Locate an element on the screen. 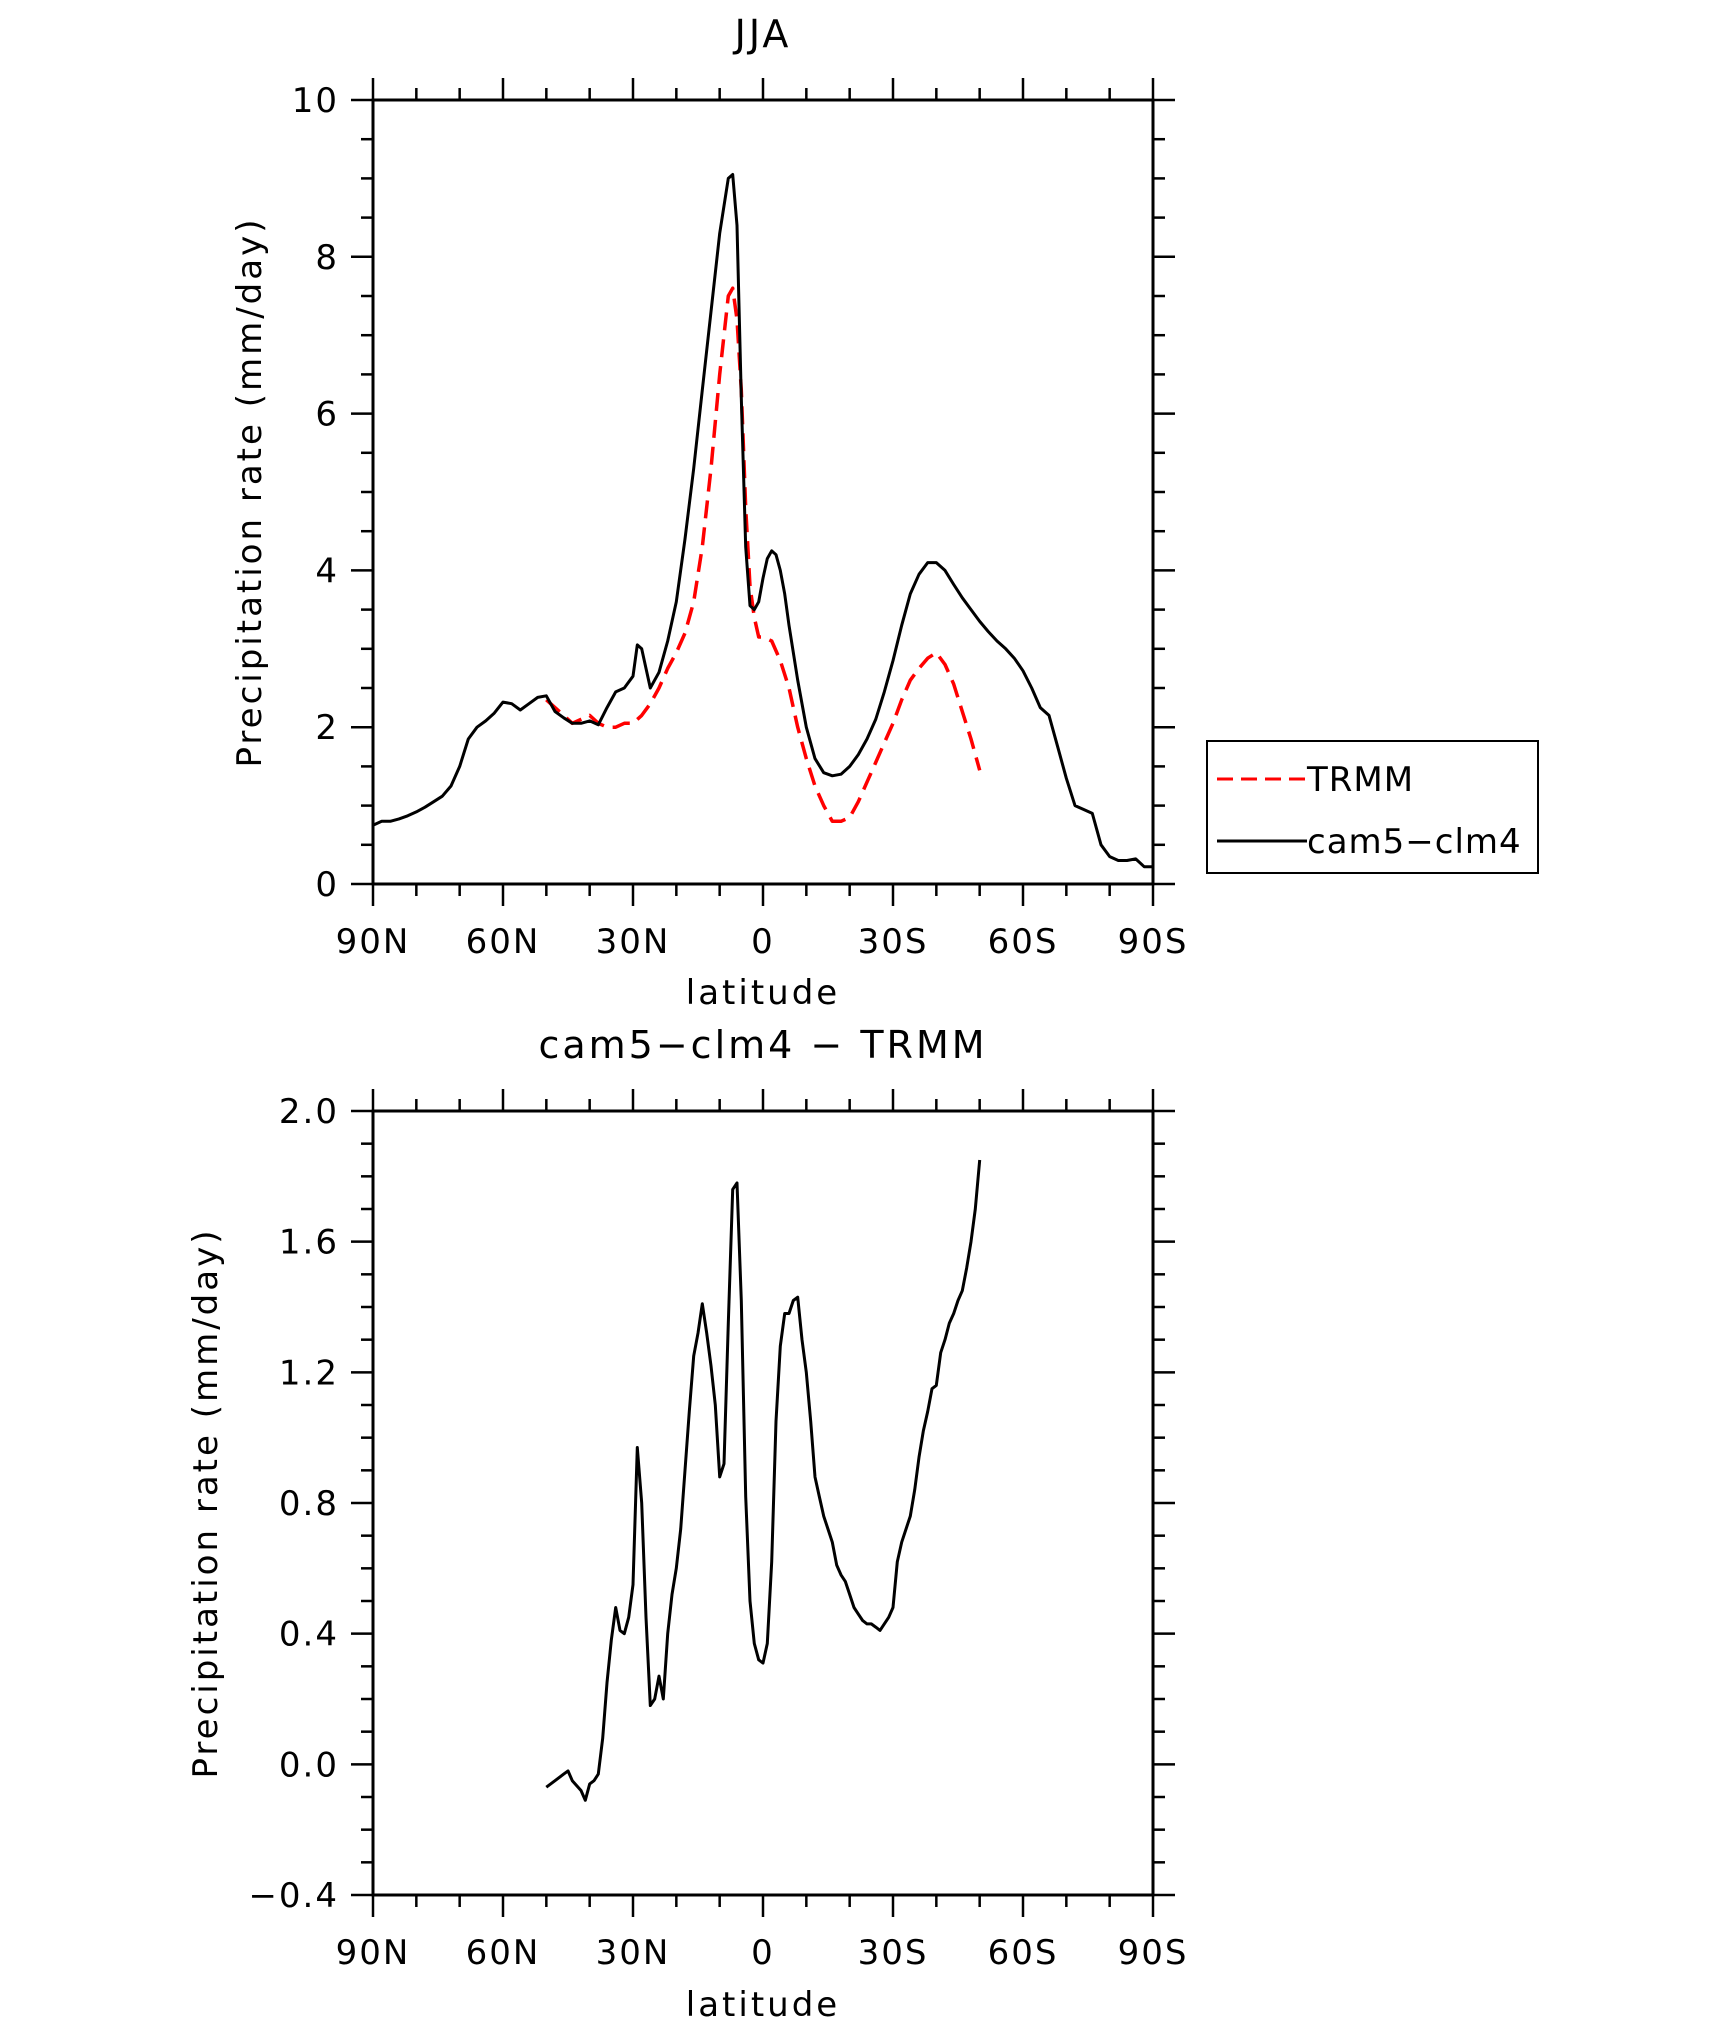  y-tick-label: 0.0 is located at coordinates (309, 1765).